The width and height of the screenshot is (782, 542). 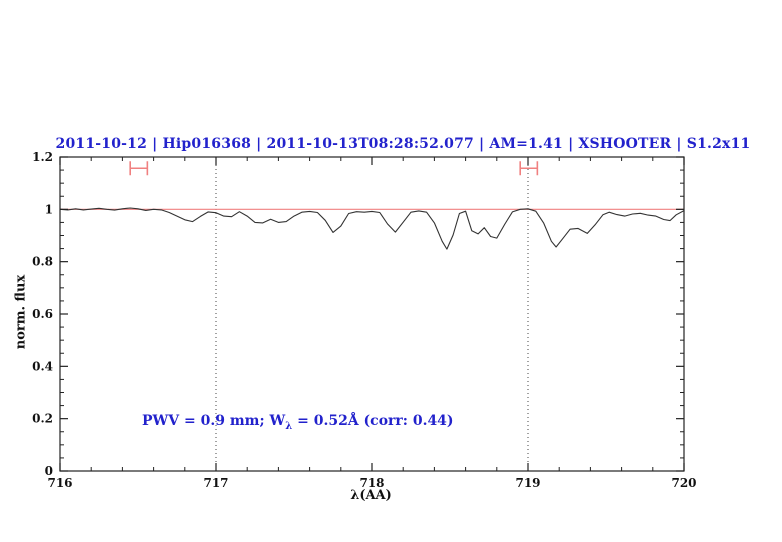 What do you see at coordinates (49, 209) in the screenshot?
I see `y-tick-label: 1` at bounding box center [49, 209].